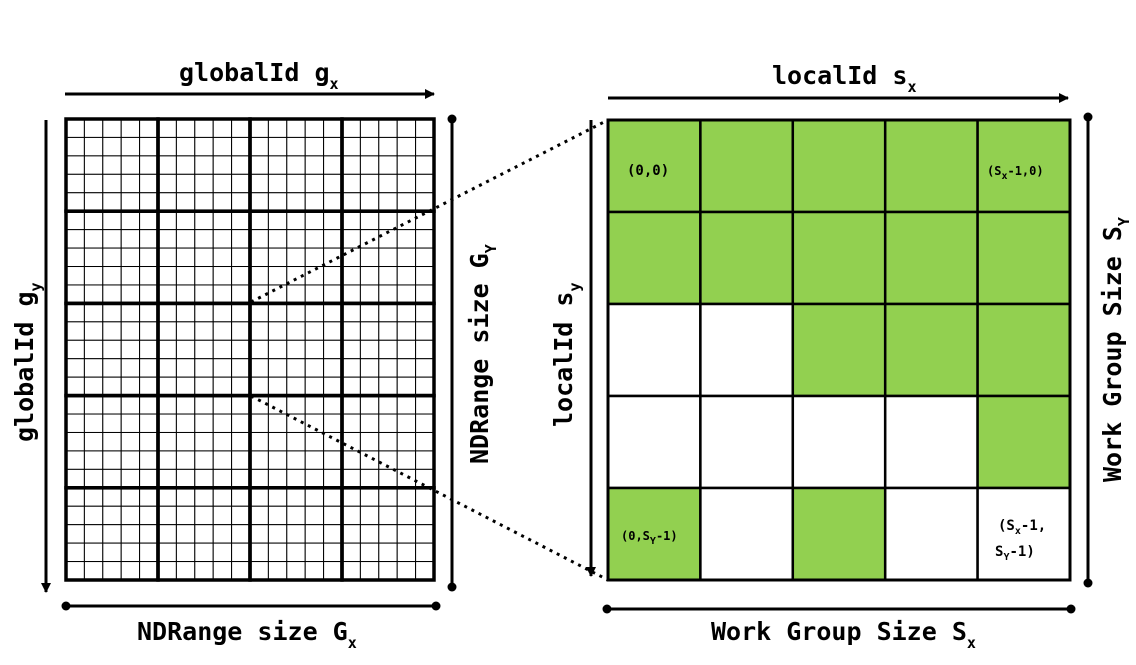 The height and width of the screenshot is (665, 1136). What do you see at coordinates (429, 488) in the screenshot?
I see `zoom-line-bottom` at bounding box center [429, 488].